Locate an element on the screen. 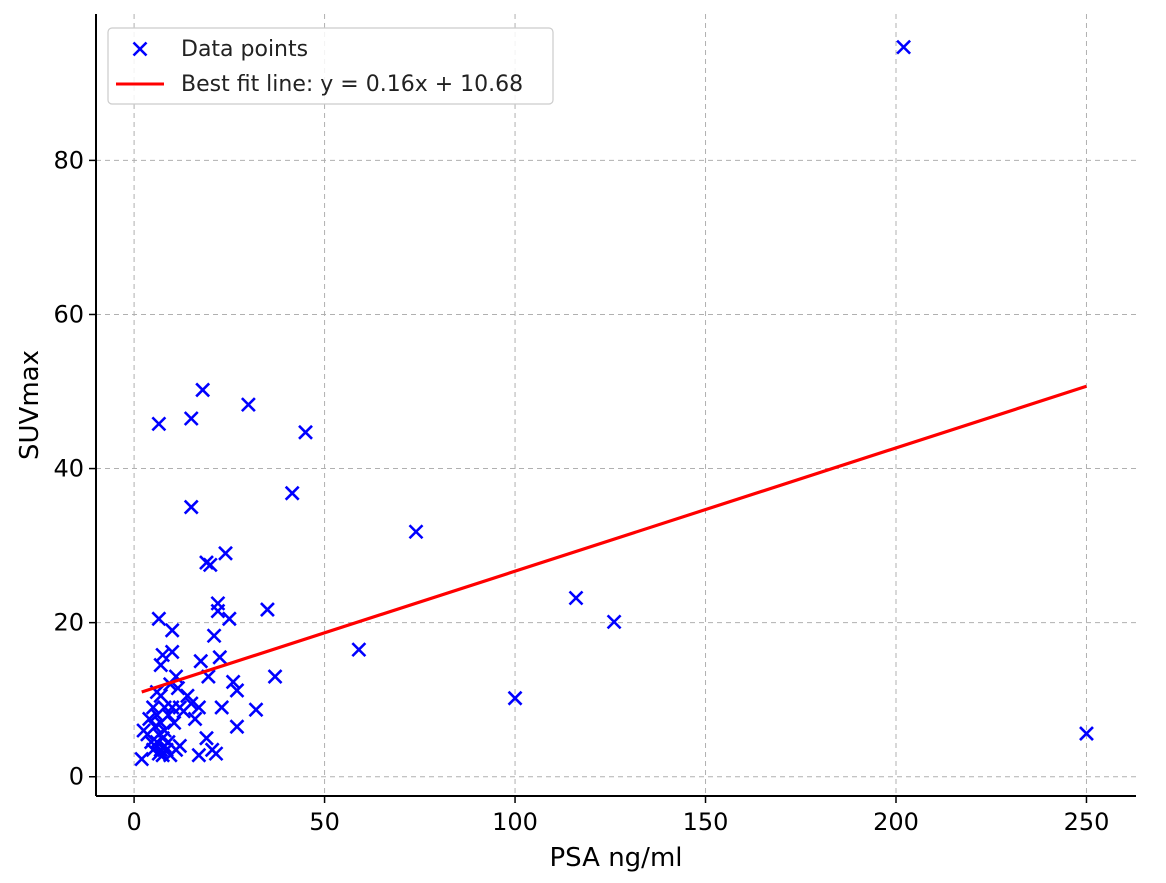  legend-x-marker is located at coordinates (140, 49).